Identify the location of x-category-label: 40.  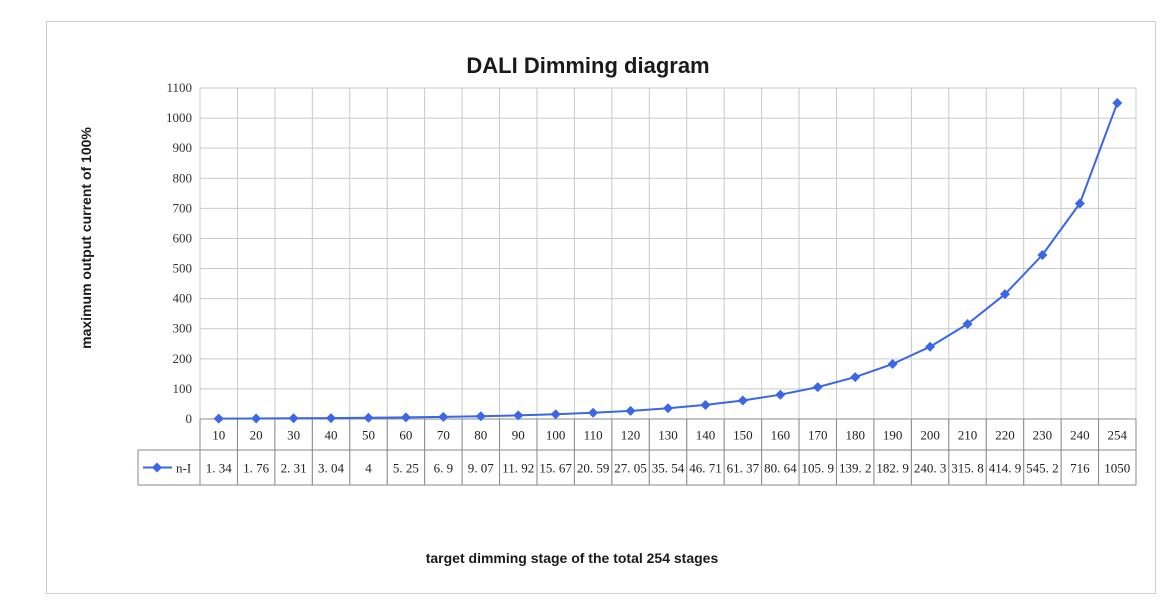
(331, 435).